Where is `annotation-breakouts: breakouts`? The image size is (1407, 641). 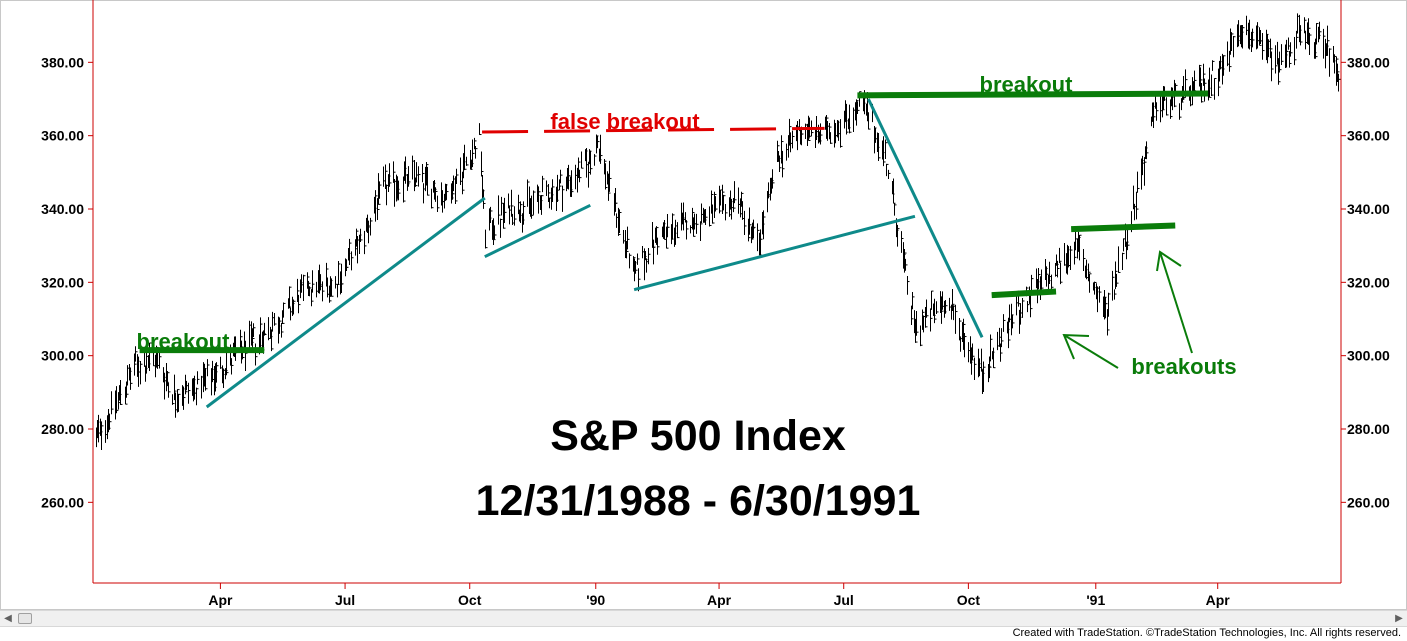 annotation-breakouts: breakouts is located at coordinates (1183, 366).